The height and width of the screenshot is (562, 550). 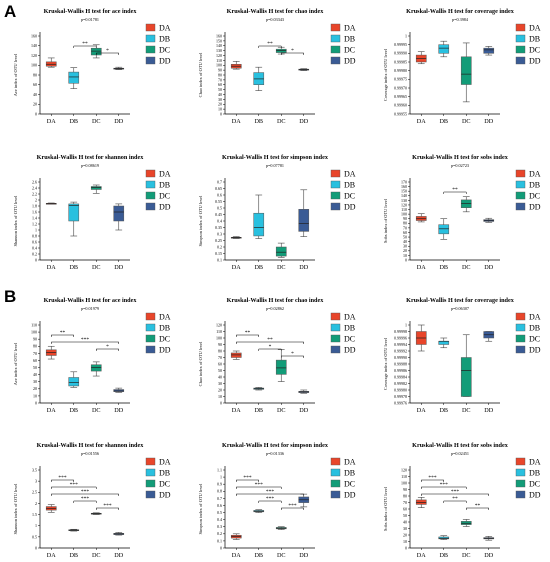 What do you see at coordinates (400, 363) in the screenshot?
I see `y-tick-label: 0.99988` at bounding box center [400, 363].